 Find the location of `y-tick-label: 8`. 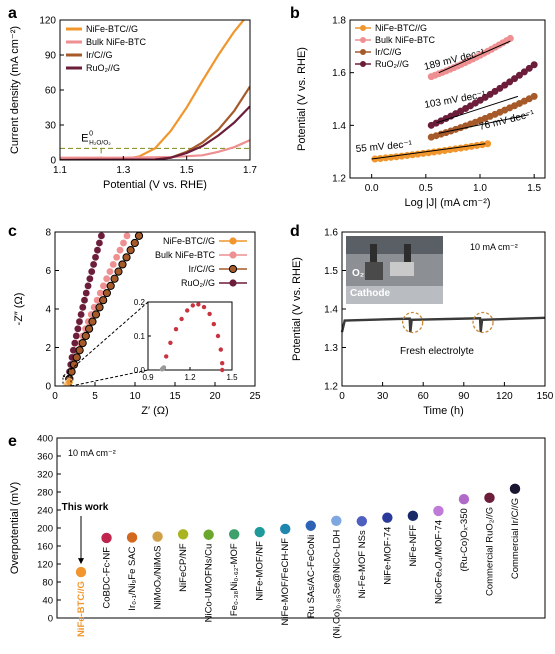

y-tick-label: 8 is located at coordinates (48, 233).